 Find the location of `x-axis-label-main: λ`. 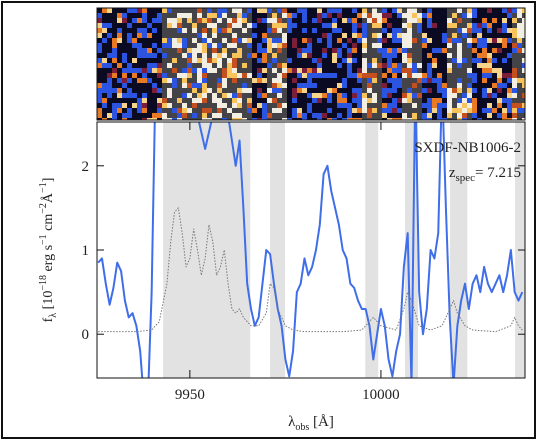

x-axis-label-main: λ is located at coordinates (292, 422).